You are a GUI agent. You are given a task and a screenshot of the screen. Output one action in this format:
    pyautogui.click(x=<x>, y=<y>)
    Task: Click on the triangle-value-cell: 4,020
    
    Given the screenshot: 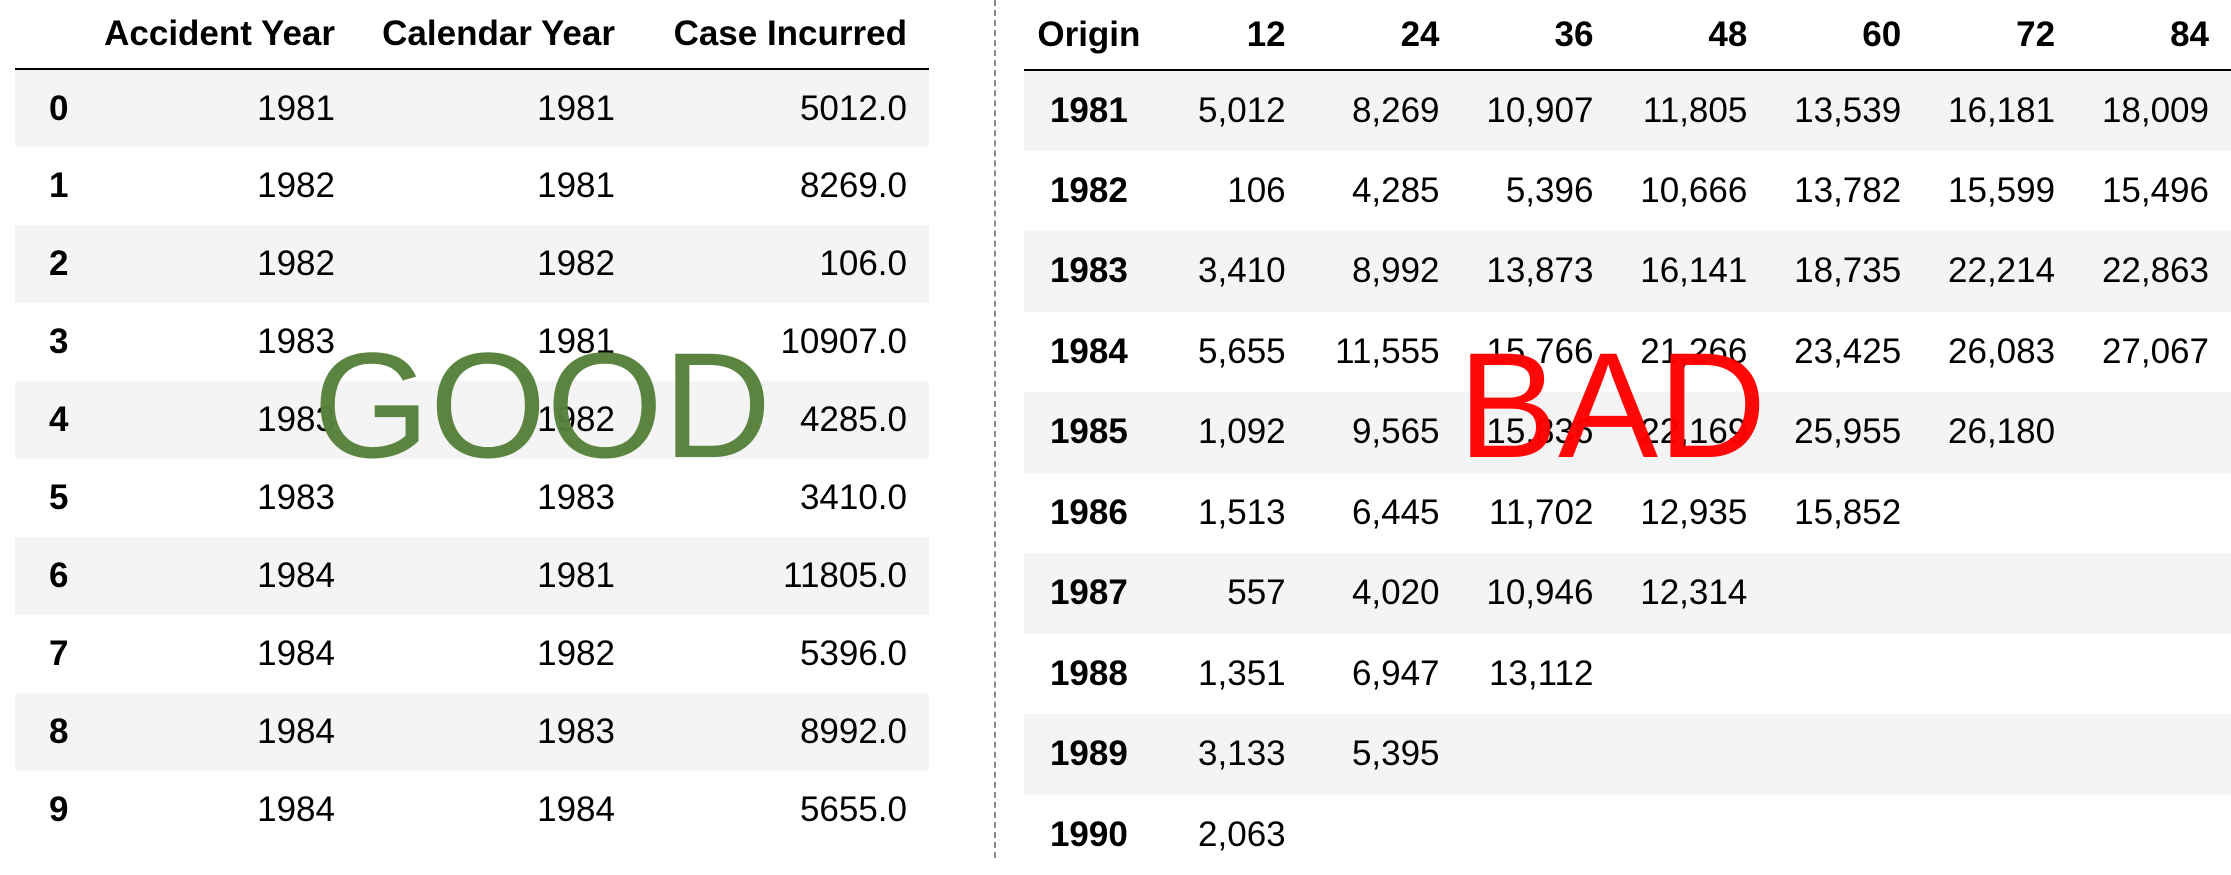 What is the action you would take?
    pyautogui.click(x=1385, y=593)
    